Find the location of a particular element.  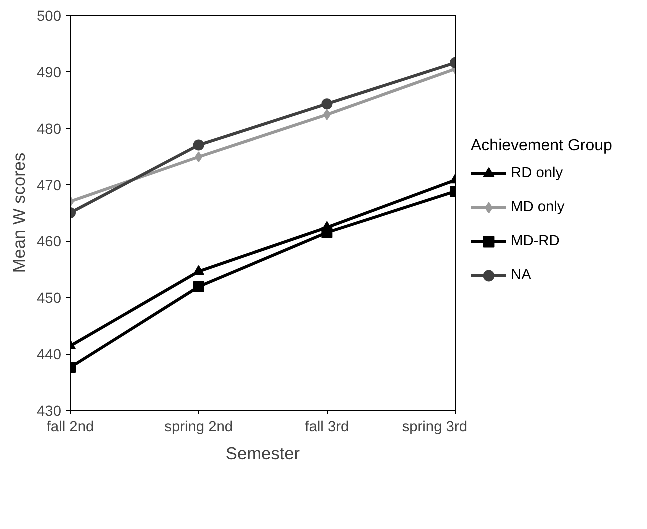

legend-label: RD only is located at coordinates (537, 173).